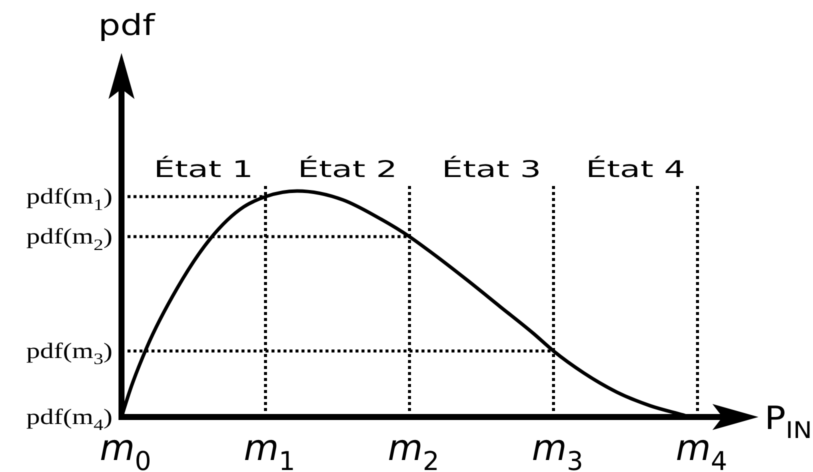 The height and width of the screenshot is (472, 813). I want to click on text: État 1, so click(204, 169).